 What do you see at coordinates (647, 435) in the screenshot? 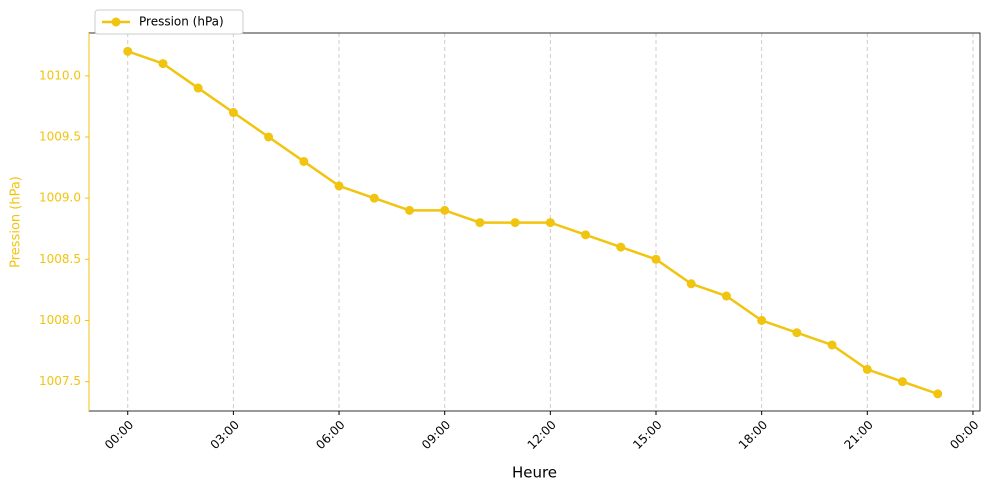
I see `x-tick-label: 15:00` at bounding box center [647, 435].